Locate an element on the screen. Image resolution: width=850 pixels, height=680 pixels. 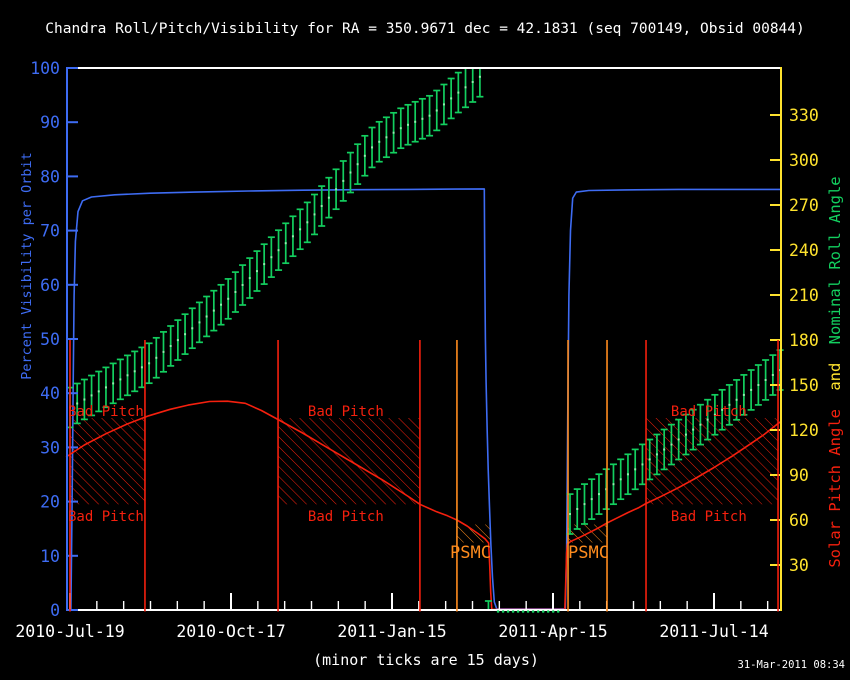
x-tick-label: 2011-Jan-15 is located at coordinates (391, 631).